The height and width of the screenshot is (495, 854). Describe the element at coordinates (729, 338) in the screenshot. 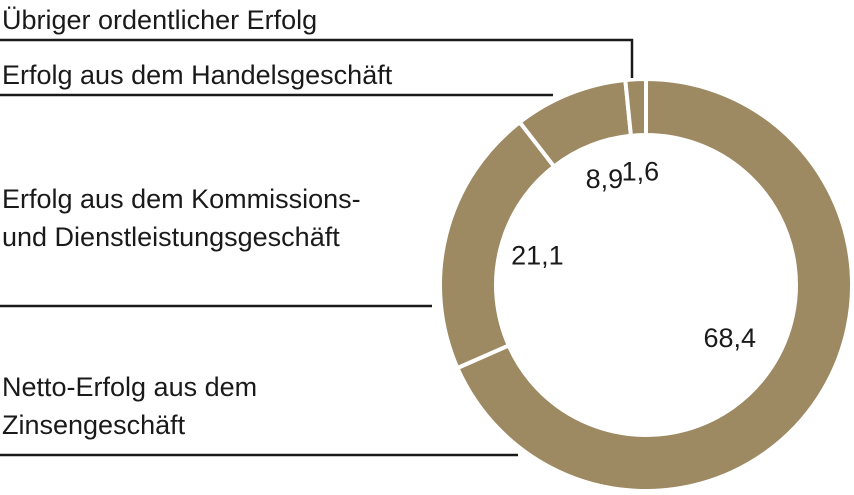

I see `data-label: 68,4` at that location.